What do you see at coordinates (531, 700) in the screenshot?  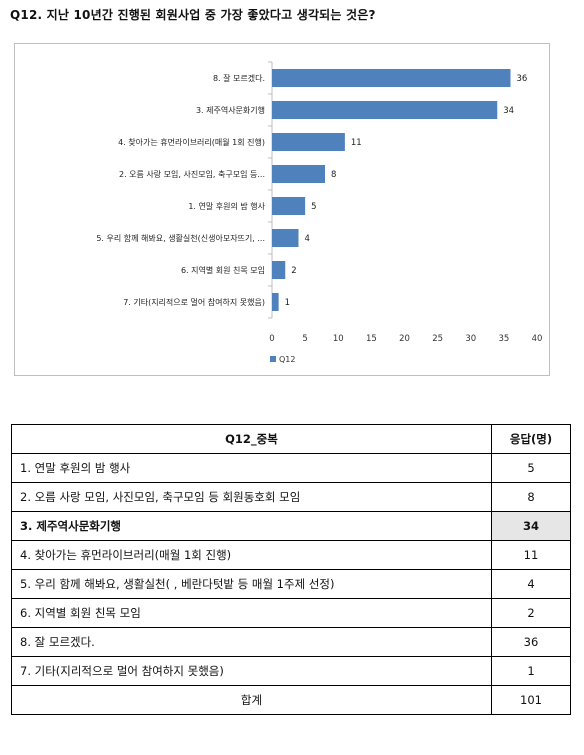 I see `total-value: 101` at bounding box center [531, 700].